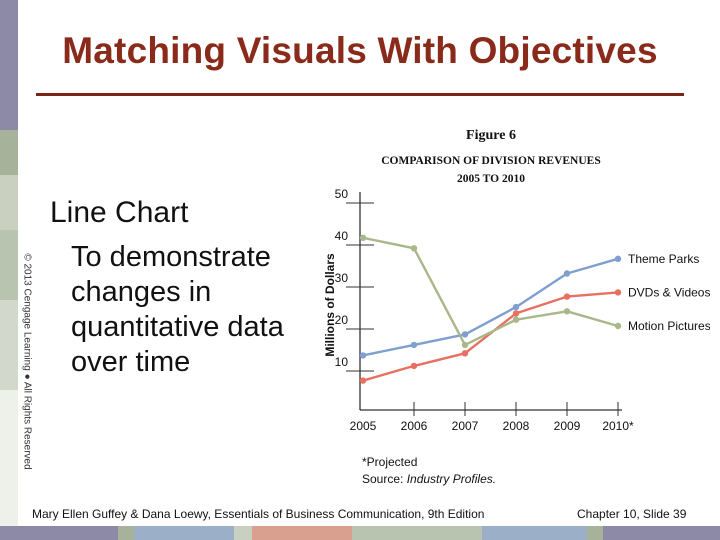  Describe the element at coordinates (663, 259) in the screenshot. I see `legend-label: Theme Parks` at that location.